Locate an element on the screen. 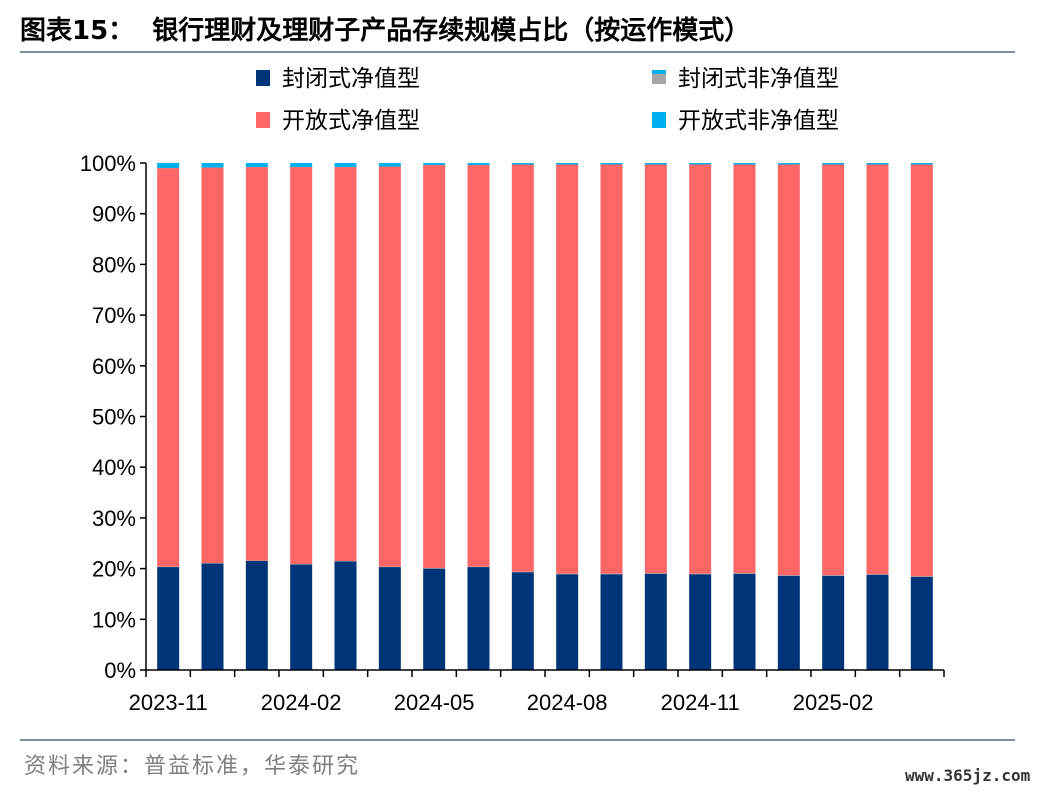 The width and height of the screenshot is (1048, 792). bar-2024-02-s1 is located at coordinates (301, 617).